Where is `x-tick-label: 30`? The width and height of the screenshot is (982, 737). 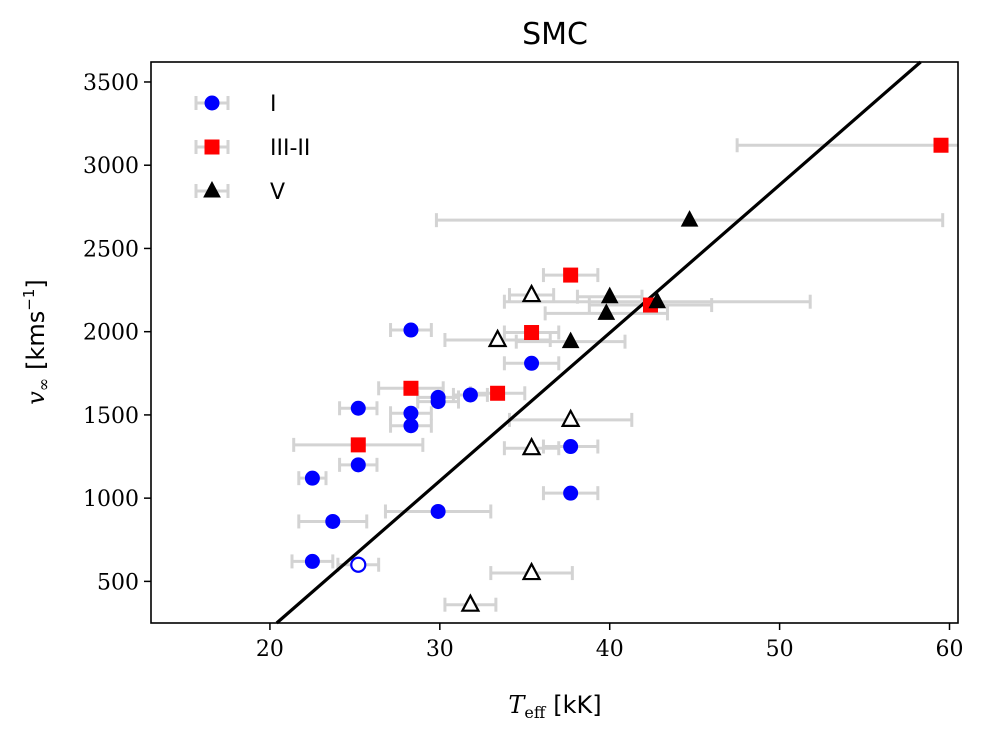 x-tick-label: 30 is located at coordinates (440, 649).